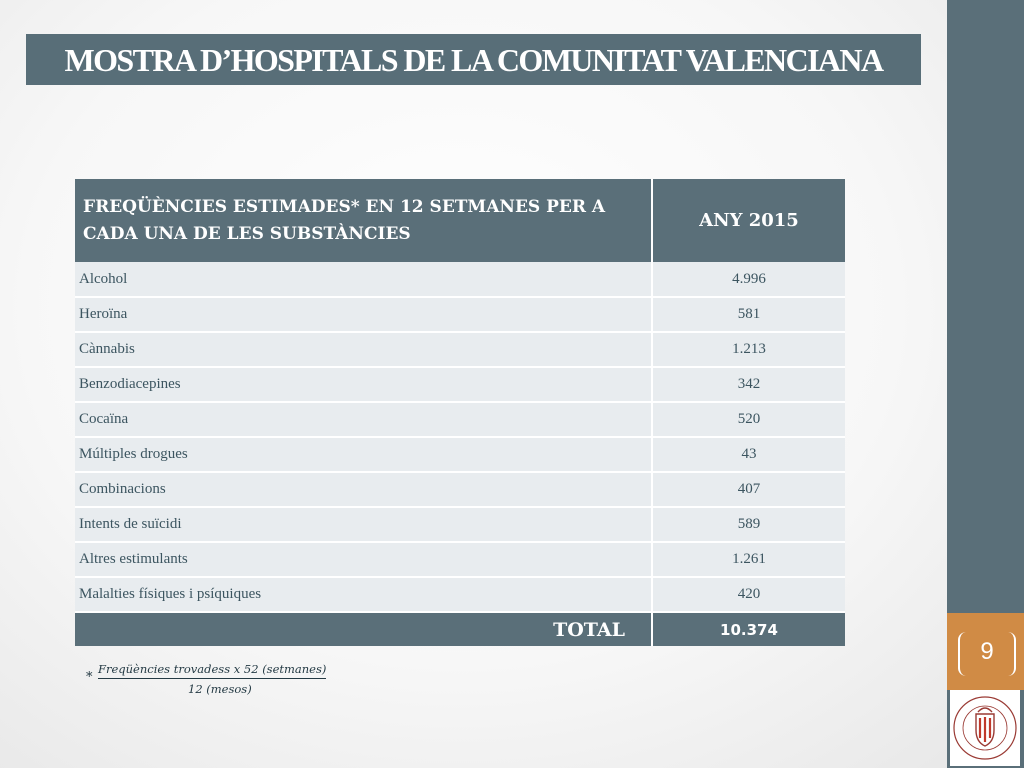  What do you see at coordinates (364, 525) in the screenshot?
I see `row-label: Intents de suïcidi` at bounding box center [364, 525].